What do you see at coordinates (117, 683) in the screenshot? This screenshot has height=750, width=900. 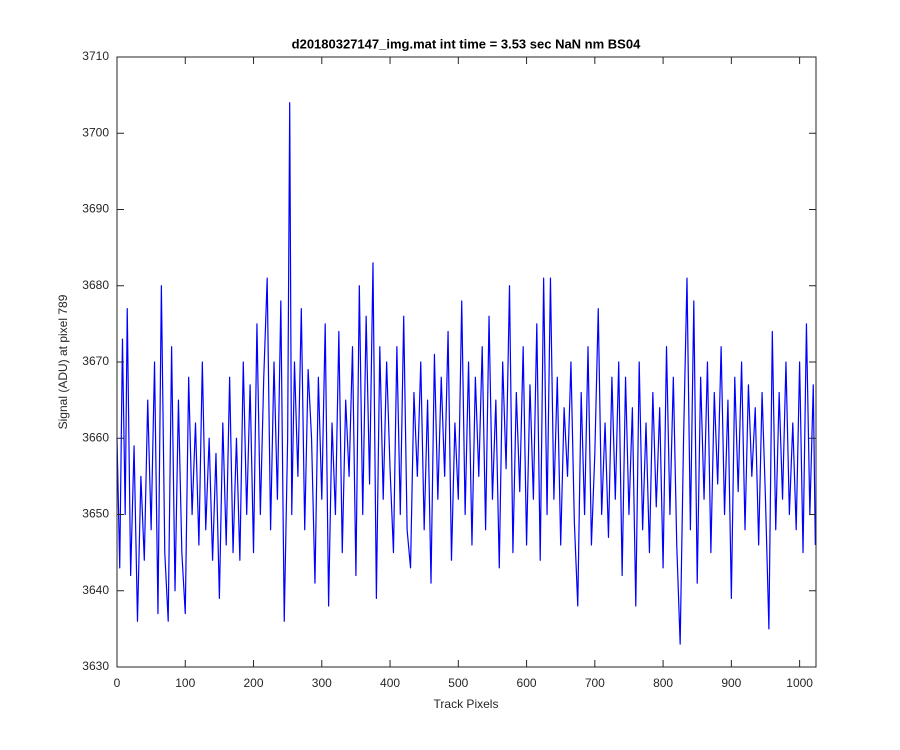 I see `x-tick-label: 0` at bounding box center [117, 683].